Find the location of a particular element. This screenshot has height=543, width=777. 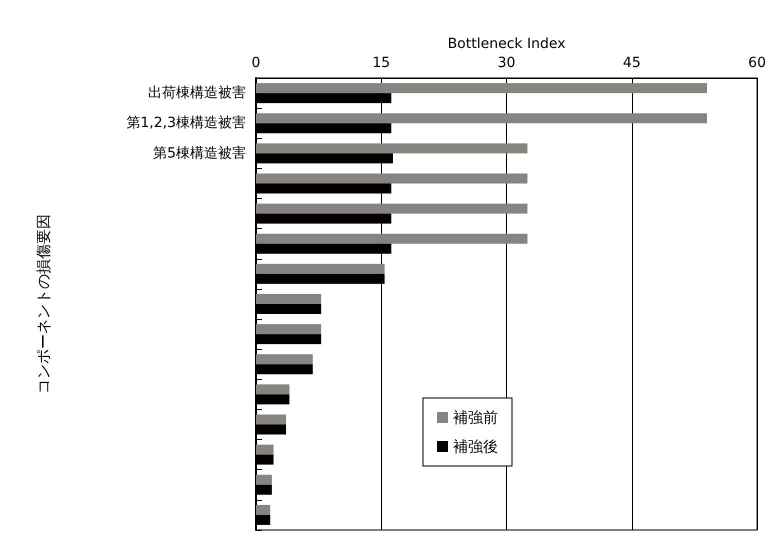

x-axis-title: Bottleneck Index is located at coordinates (507, 44).